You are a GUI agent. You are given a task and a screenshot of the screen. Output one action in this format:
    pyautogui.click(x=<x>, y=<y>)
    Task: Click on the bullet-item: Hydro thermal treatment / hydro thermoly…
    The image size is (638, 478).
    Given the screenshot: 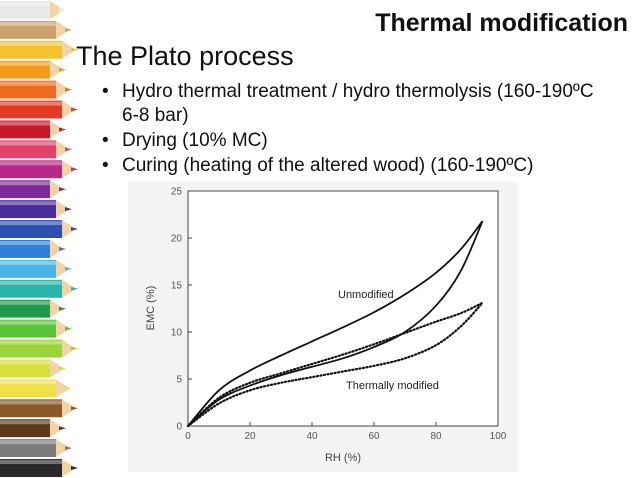 What is the action you would take?
    pyautogui.click(x=354, y=104)
    